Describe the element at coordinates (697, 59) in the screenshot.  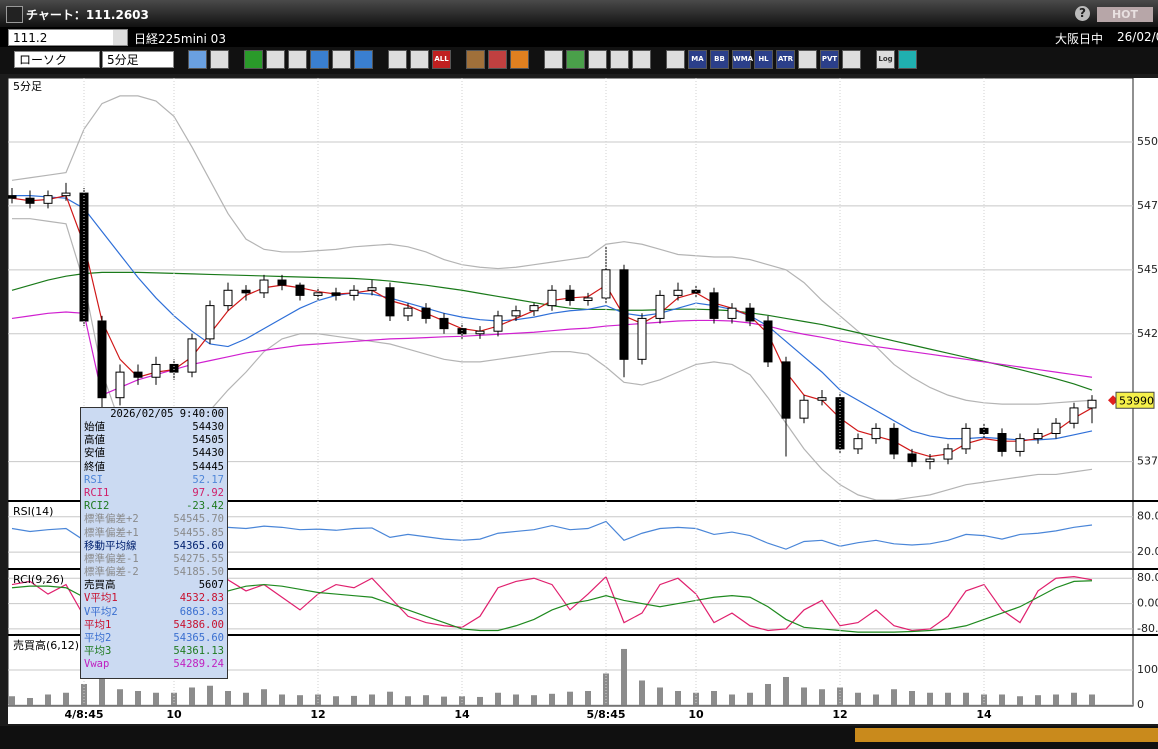
I see `tool-button: MA` at that location.